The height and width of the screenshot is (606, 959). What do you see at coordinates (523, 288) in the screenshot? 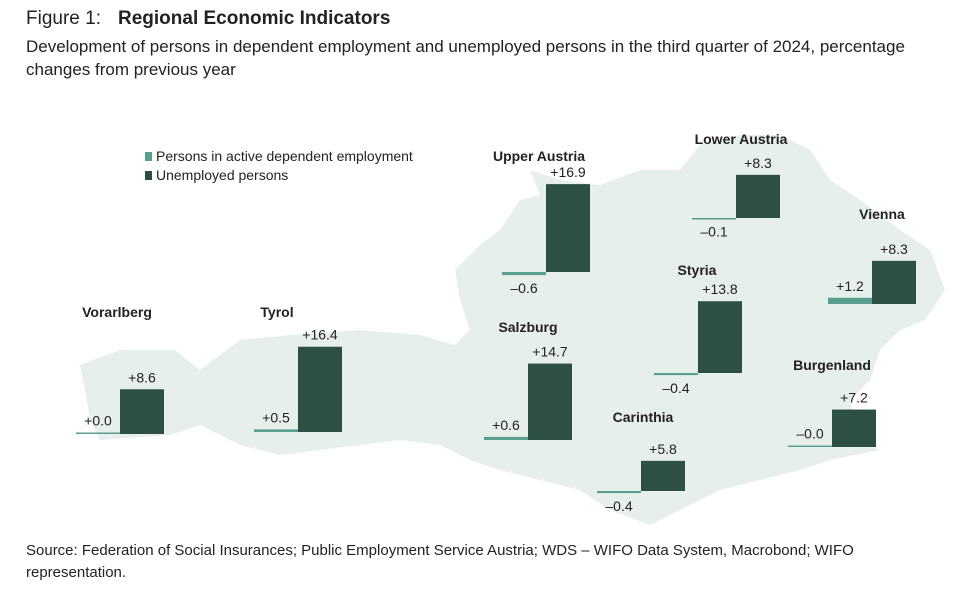
I see `value-label: –0.6` at bounding box center [523, 288].